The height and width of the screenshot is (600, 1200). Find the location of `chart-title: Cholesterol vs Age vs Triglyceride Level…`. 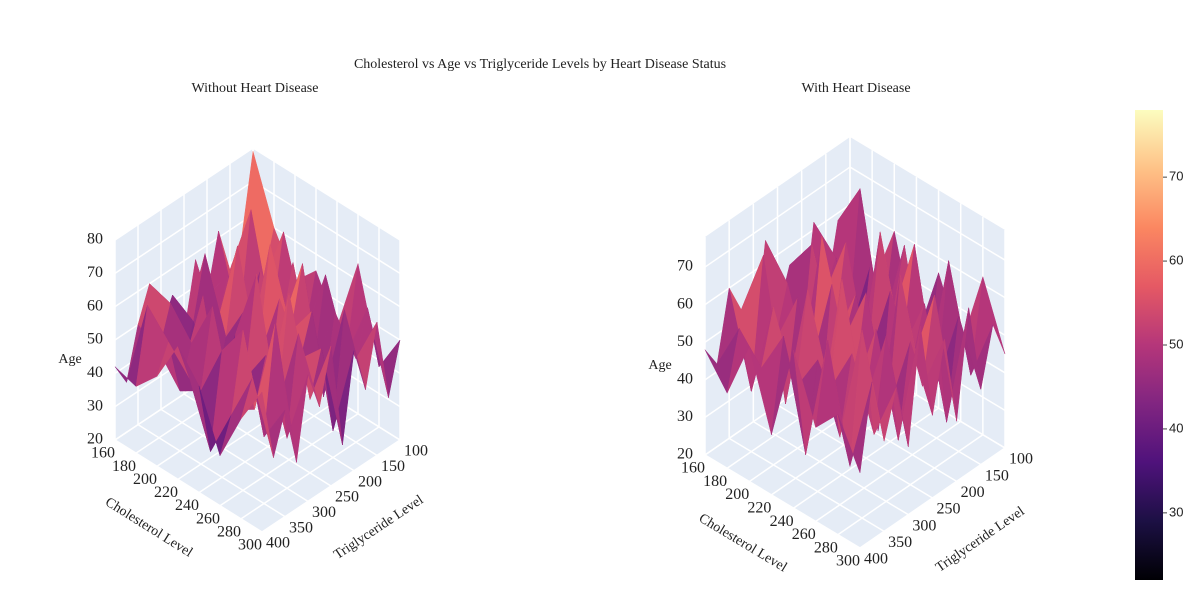

chart-title: Cholesterol vs Age vs Triglyceride Level… is located at coordinates (540, 64).